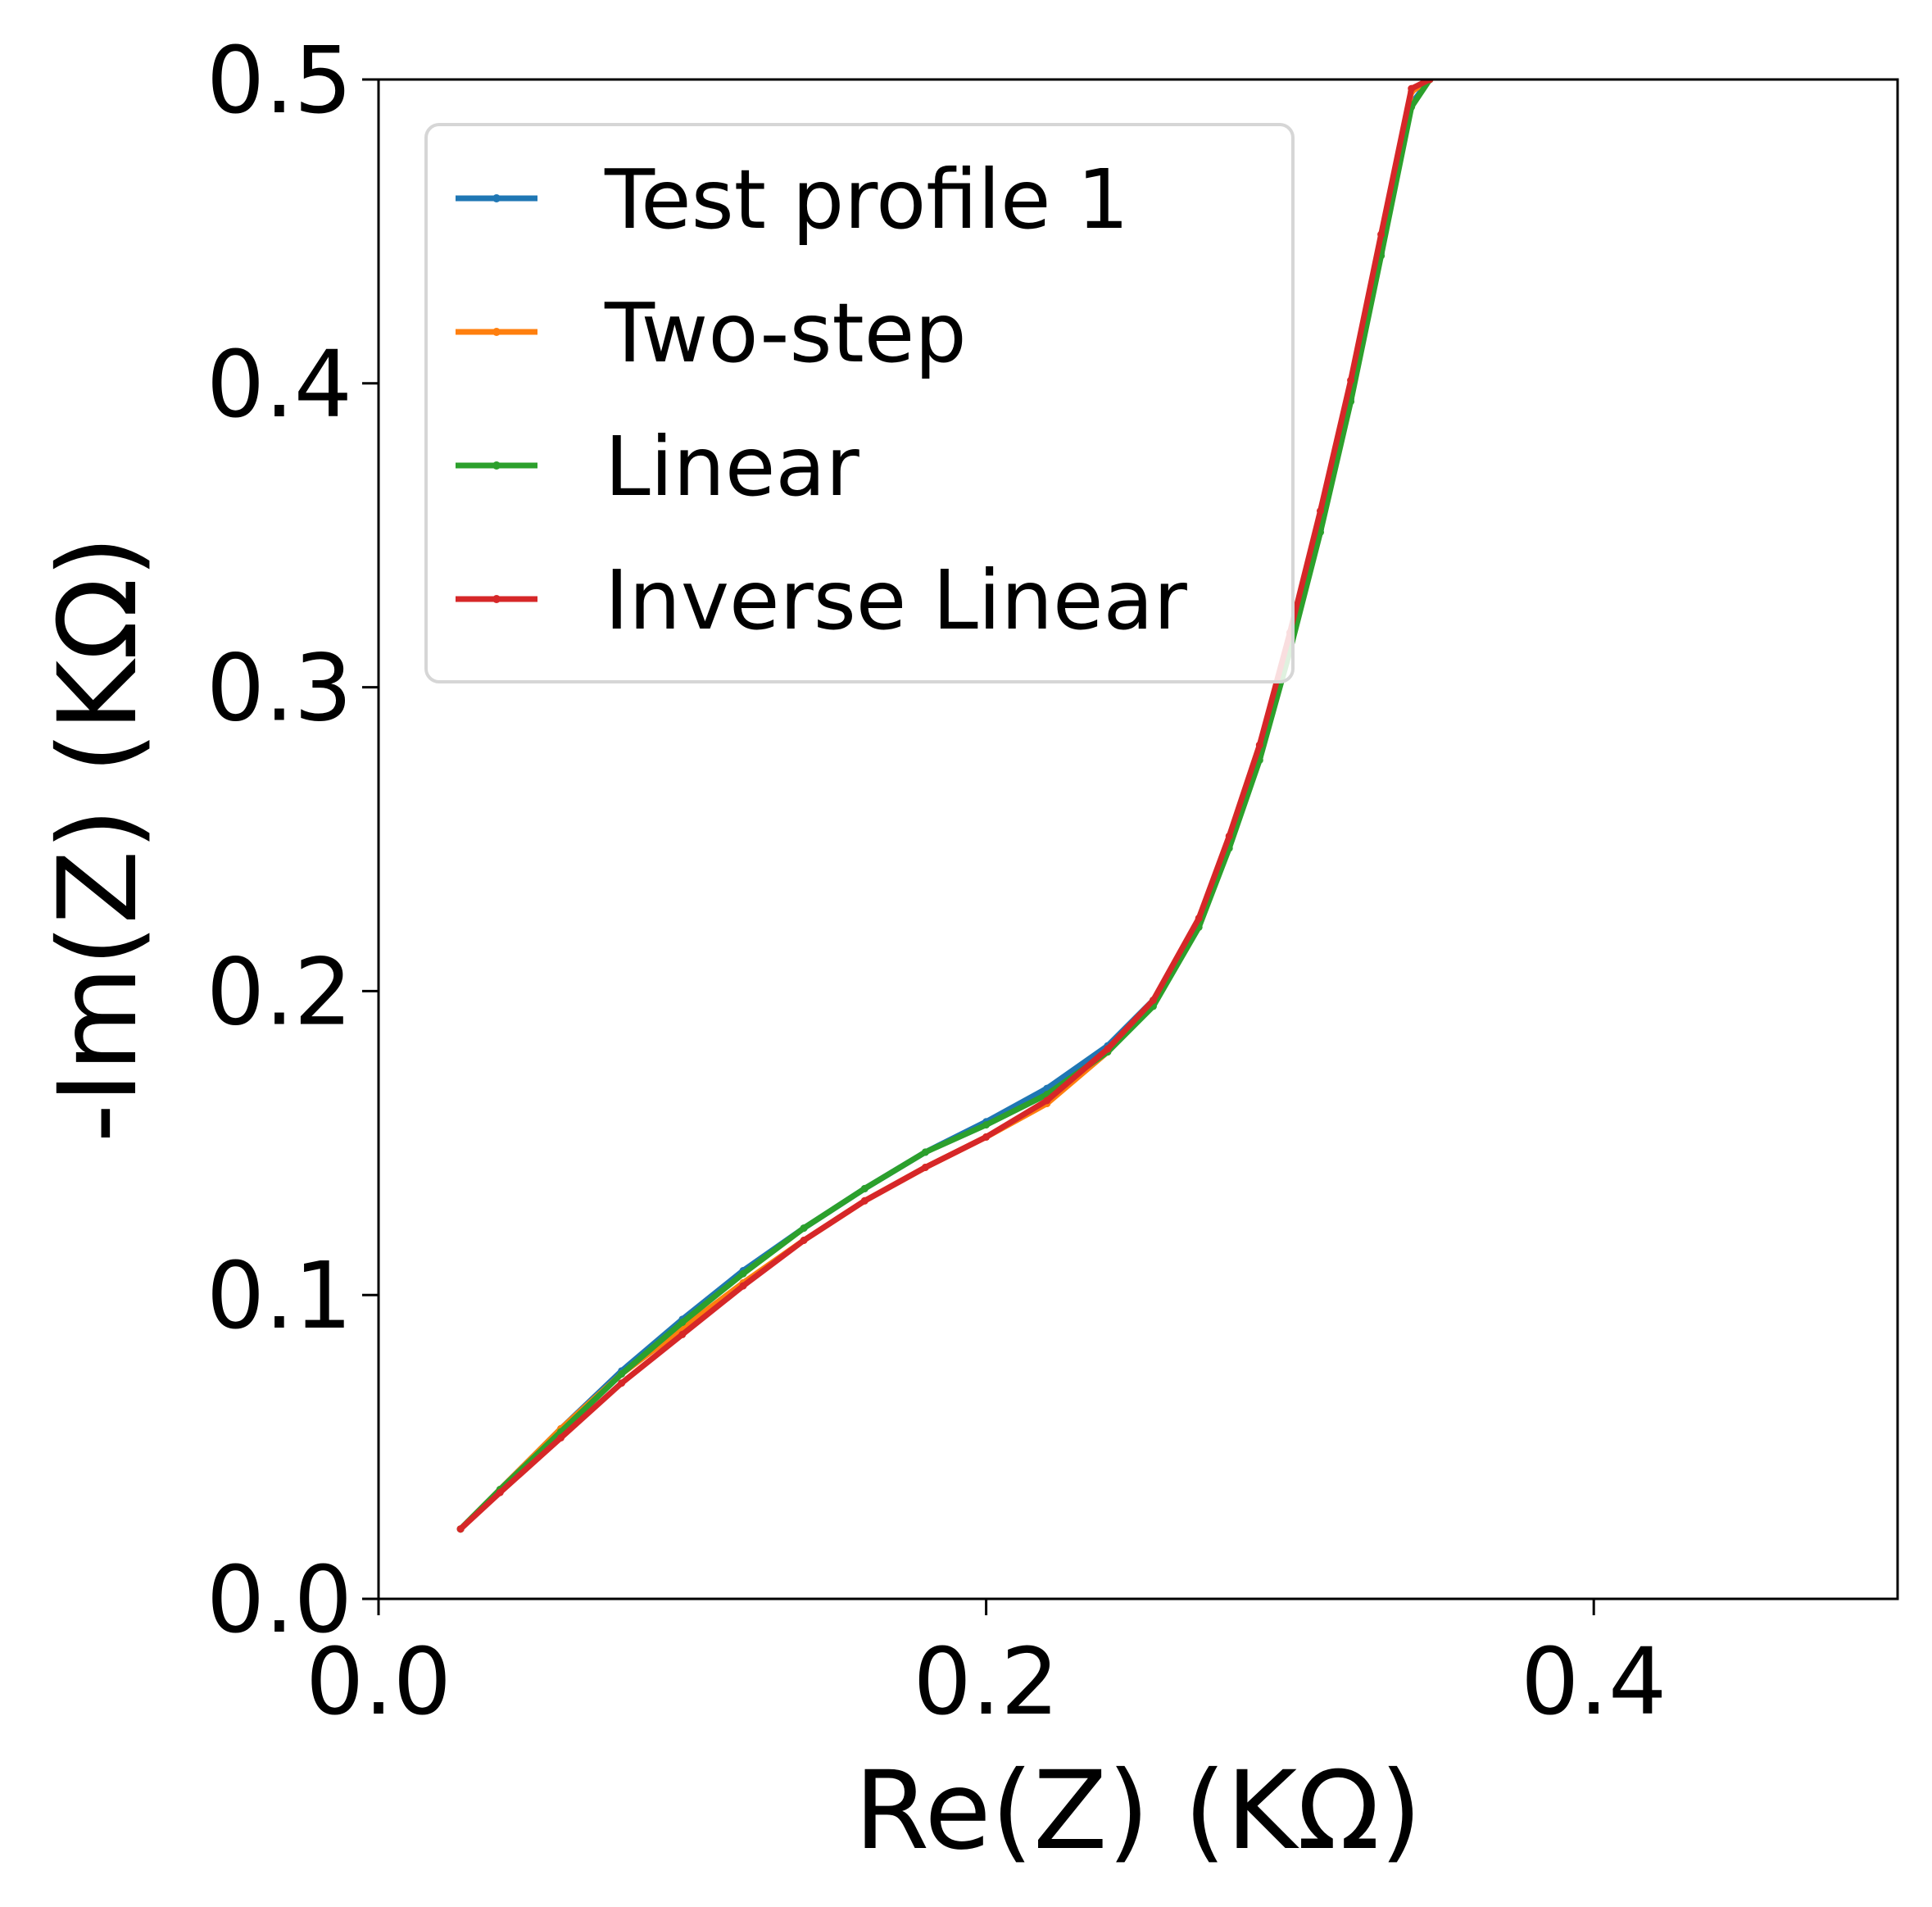 This screenshot has height=1907, width=1932. What do you see at coordinates (896, 600) in the screenshot?
I see `legend-label-3: Inverse Linear` at bounding box center [896, 600].